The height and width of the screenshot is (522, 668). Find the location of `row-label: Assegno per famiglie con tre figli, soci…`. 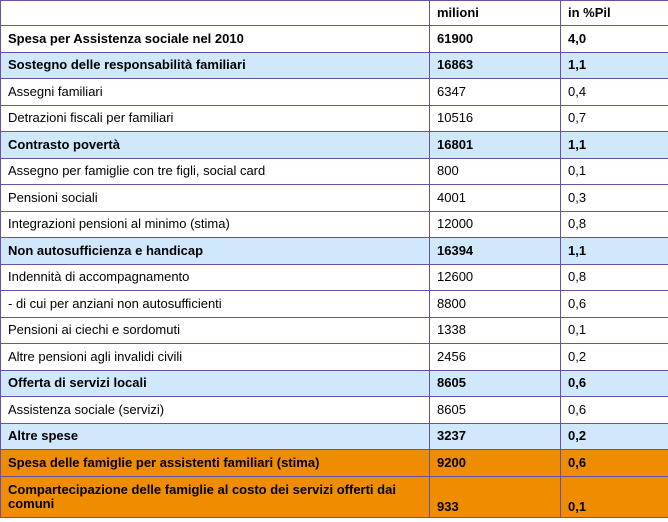

row-label: Assegno per famiglie con tre figli, soci… is located at coordinates (215, 171).